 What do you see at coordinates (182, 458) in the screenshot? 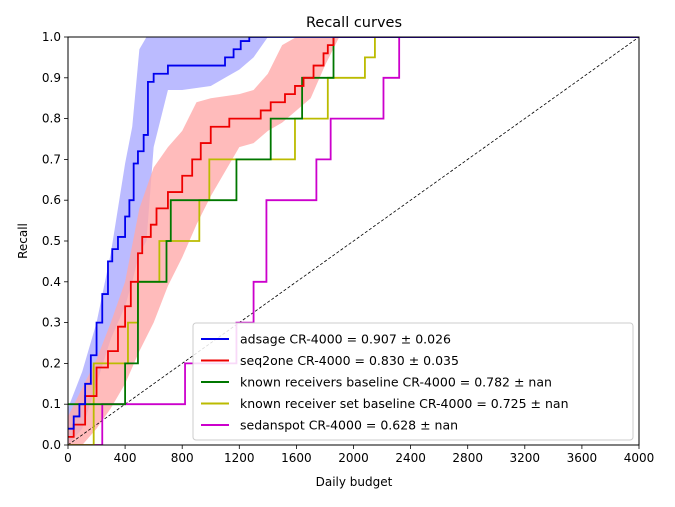
I see `x-tick-label: 800` at bounding box center [182, 458].